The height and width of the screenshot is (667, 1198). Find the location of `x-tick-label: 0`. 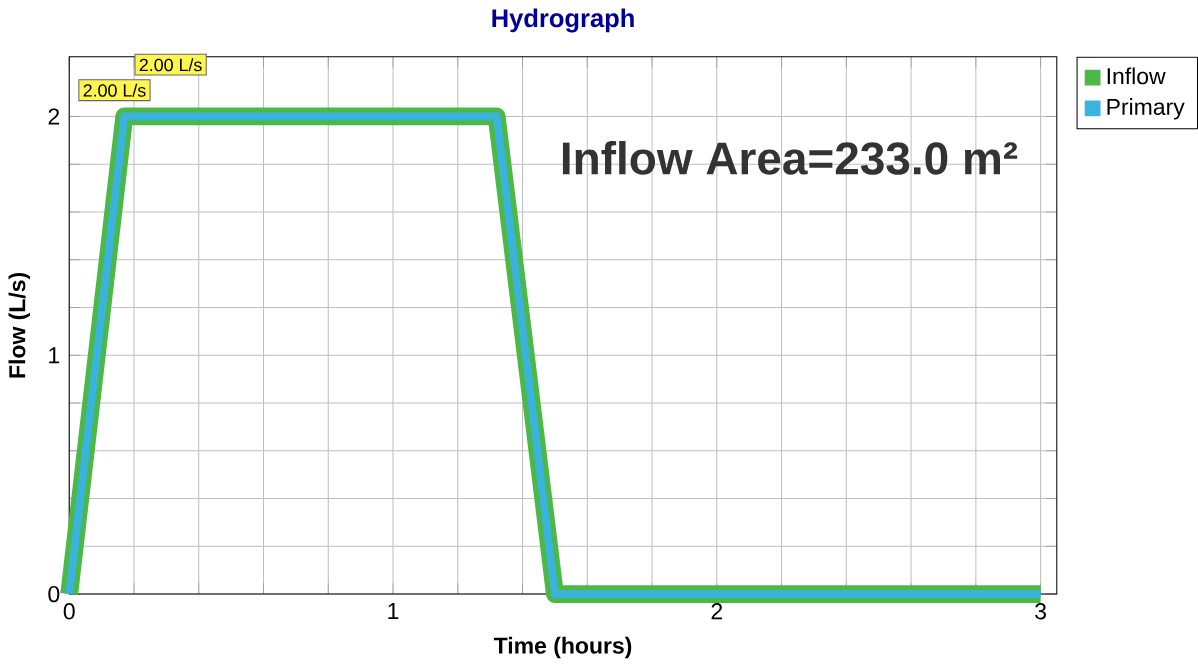

x-tick-label: 0 is located at coordinates (69, 611).